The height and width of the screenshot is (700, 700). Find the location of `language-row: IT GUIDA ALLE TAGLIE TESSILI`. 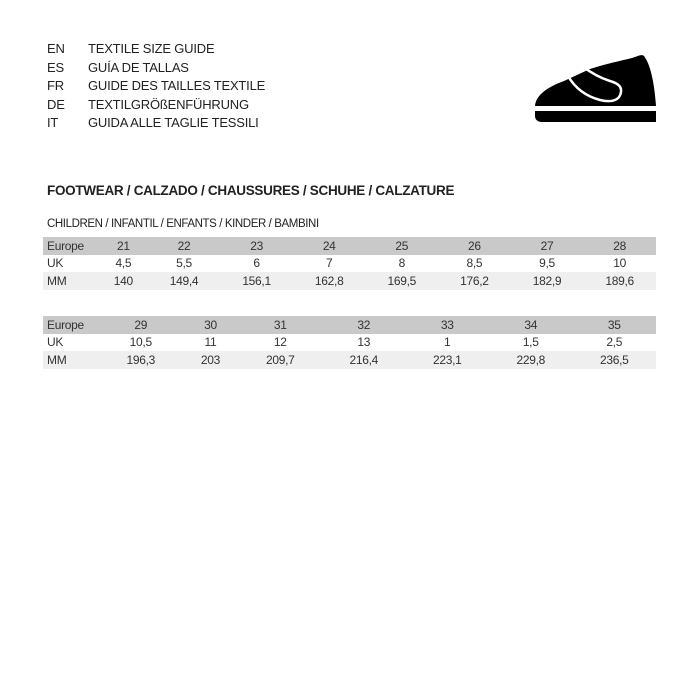

language-row: IT GUIDA ALLE TAGLIE TESSILI is located at coordinates (156, 123).